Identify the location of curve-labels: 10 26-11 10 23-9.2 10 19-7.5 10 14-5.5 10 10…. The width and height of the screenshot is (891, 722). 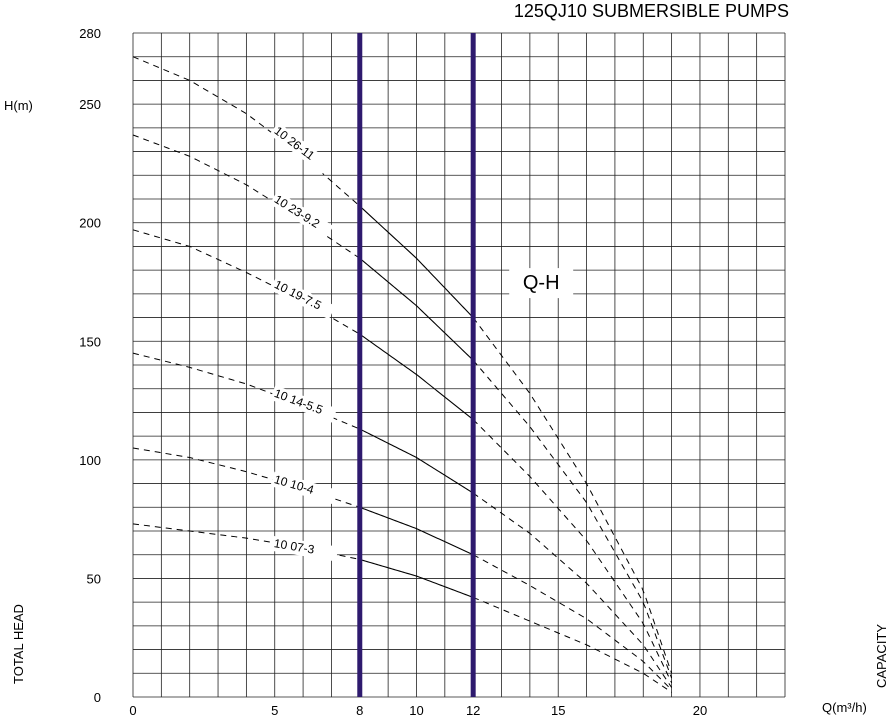
(304, 342).